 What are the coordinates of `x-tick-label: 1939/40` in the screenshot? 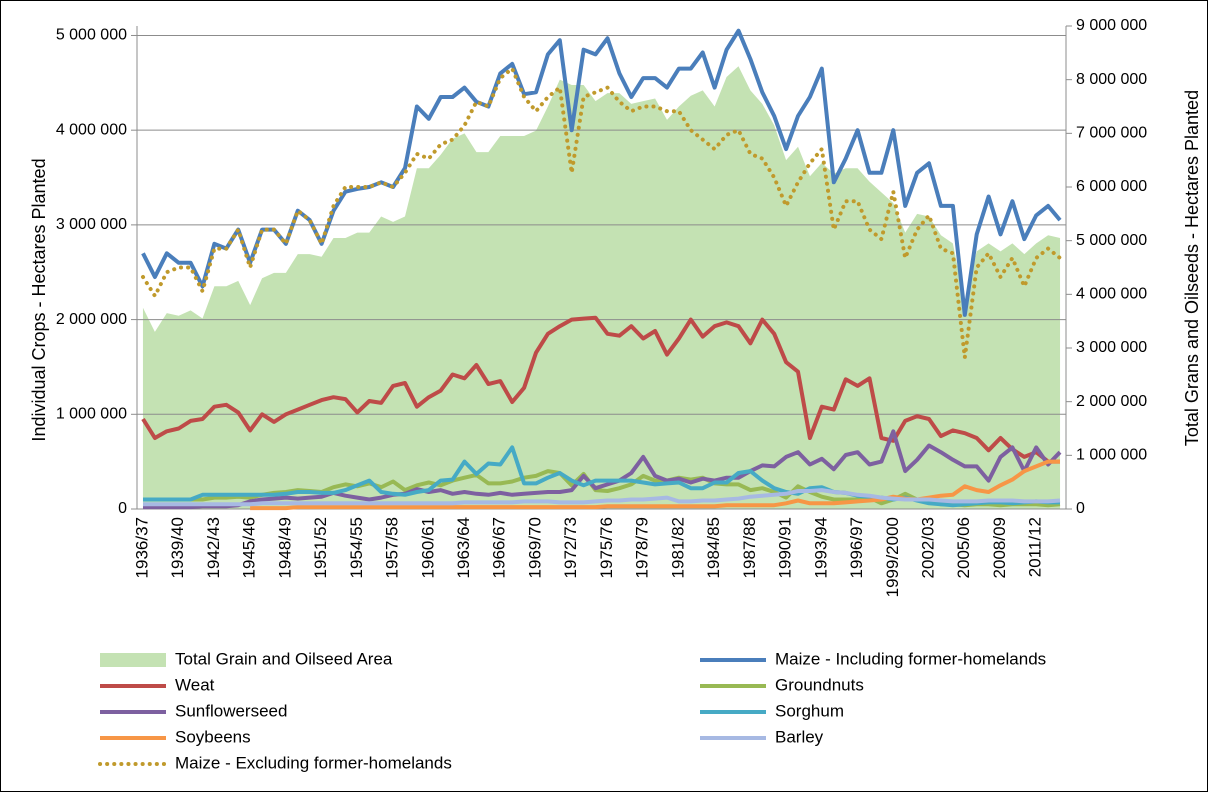 It's located at (177, 547).